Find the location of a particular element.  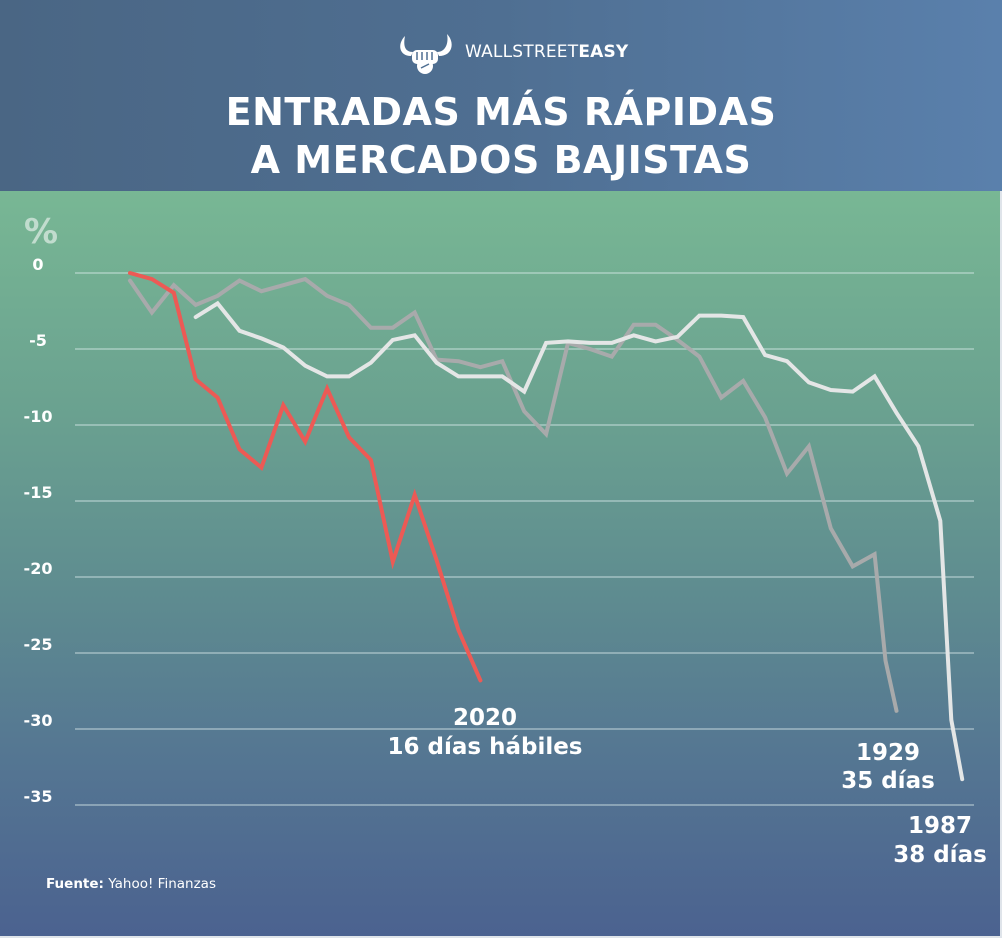

series-label-1929-year: 1929 is located at coordinates (888, 753).